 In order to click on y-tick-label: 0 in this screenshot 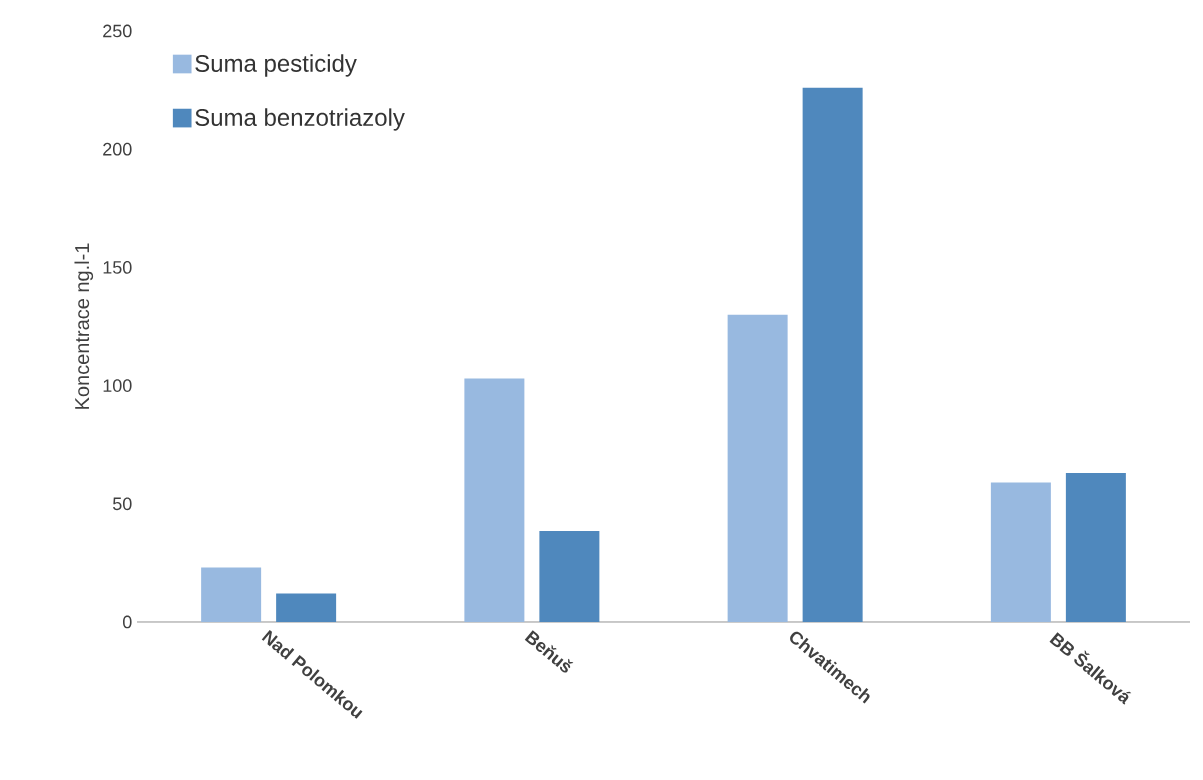, I will do `click(127, 622)`.